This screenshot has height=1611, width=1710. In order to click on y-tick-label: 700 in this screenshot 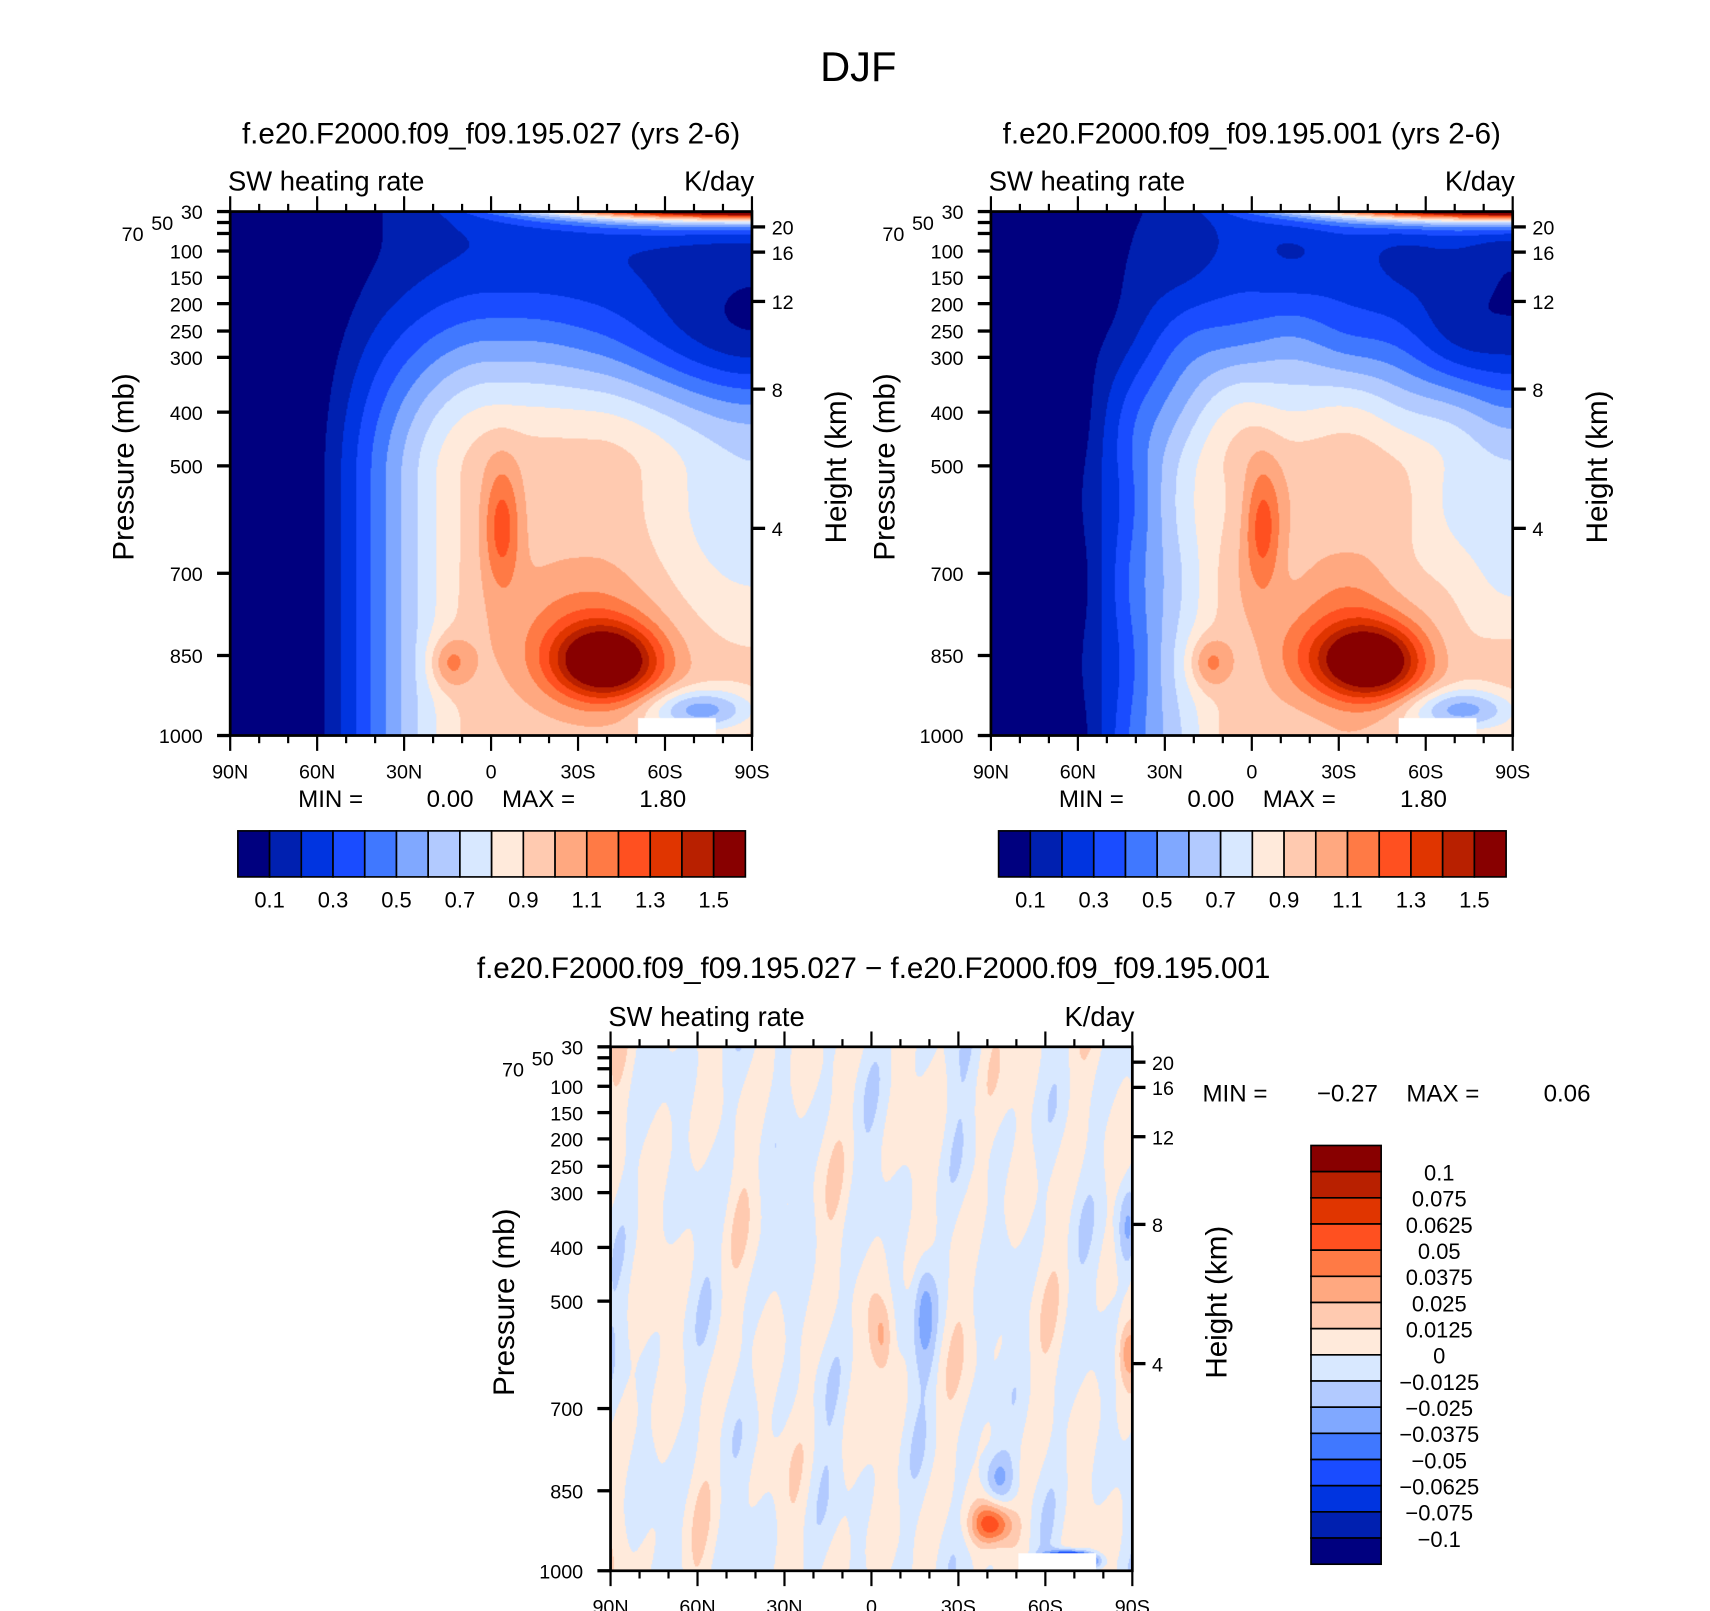, I will do `click(566, 1410)`.